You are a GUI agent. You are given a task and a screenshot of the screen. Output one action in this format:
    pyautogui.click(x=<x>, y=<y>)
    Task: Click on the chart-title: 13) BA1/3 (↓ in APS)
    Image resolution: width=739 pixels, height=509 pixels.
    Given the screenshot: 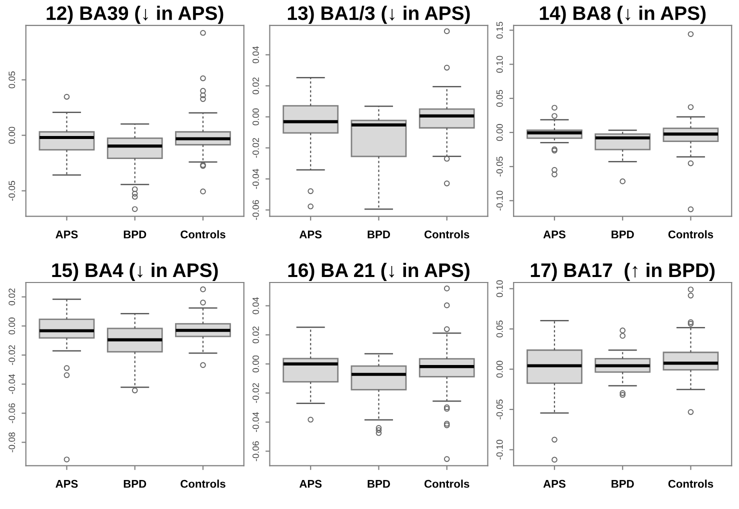 What is the action you would take?
    pyautogui.click(x=379, y=15)
    